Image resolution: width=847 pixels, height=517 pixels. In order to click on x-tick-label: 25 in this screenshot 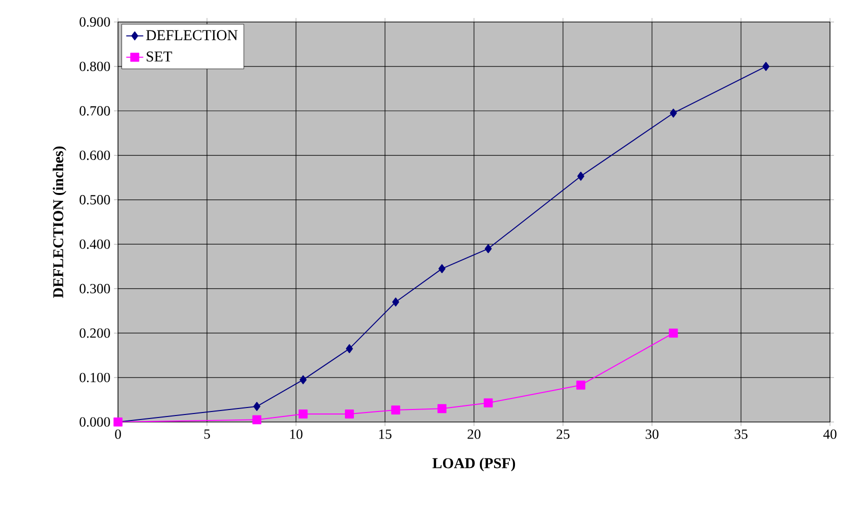, I will do `click(563, 434)`.